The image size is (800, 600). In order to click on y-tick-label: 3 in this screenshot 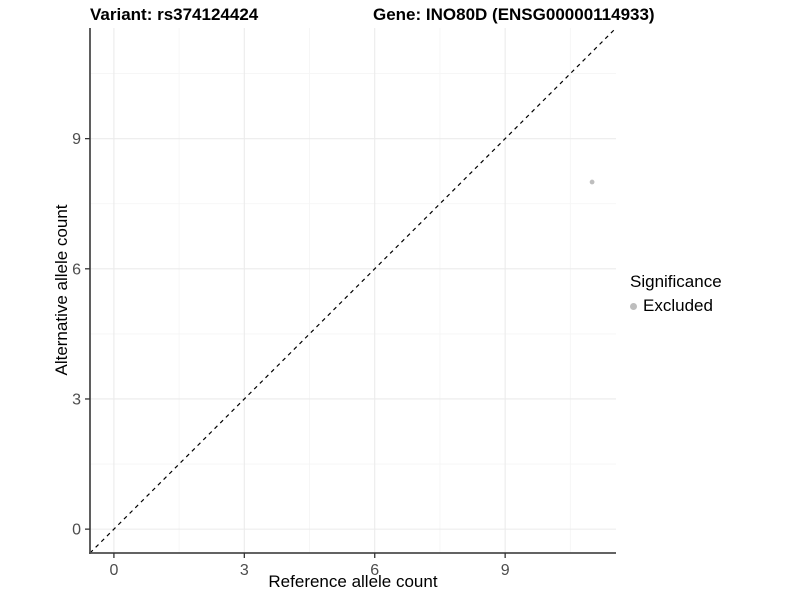, I will do `click(76, 399)`.